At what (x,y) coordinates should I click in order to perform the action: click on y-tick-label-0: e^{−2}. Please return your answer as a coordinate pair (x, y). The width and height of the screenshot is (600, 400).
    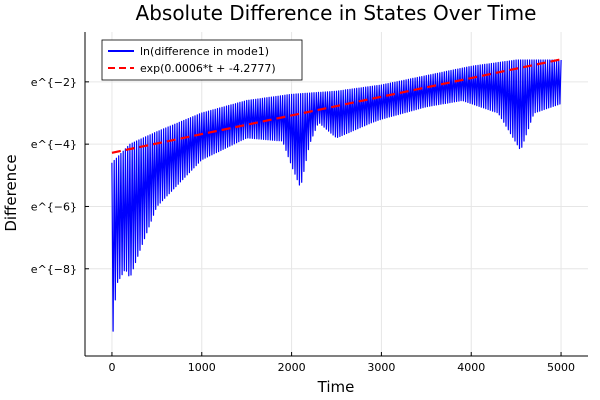
    Looking at the image, I should click on (54, 82).